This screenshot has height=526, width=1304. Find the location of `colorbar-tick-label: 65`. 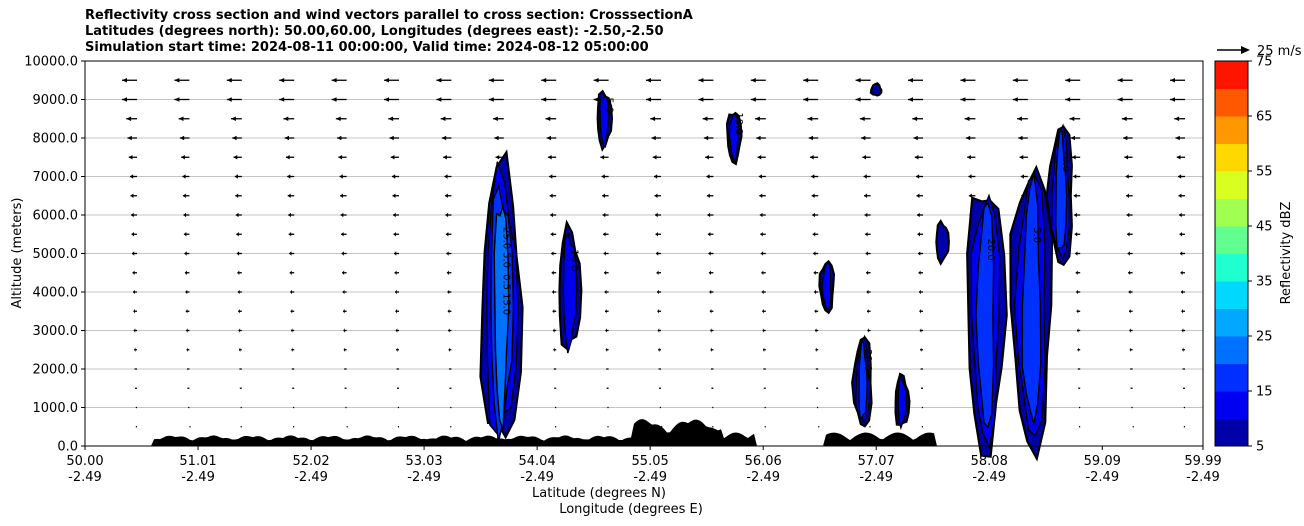

colorbar-tick-label: 65 is located at coordinates (1264, 117).